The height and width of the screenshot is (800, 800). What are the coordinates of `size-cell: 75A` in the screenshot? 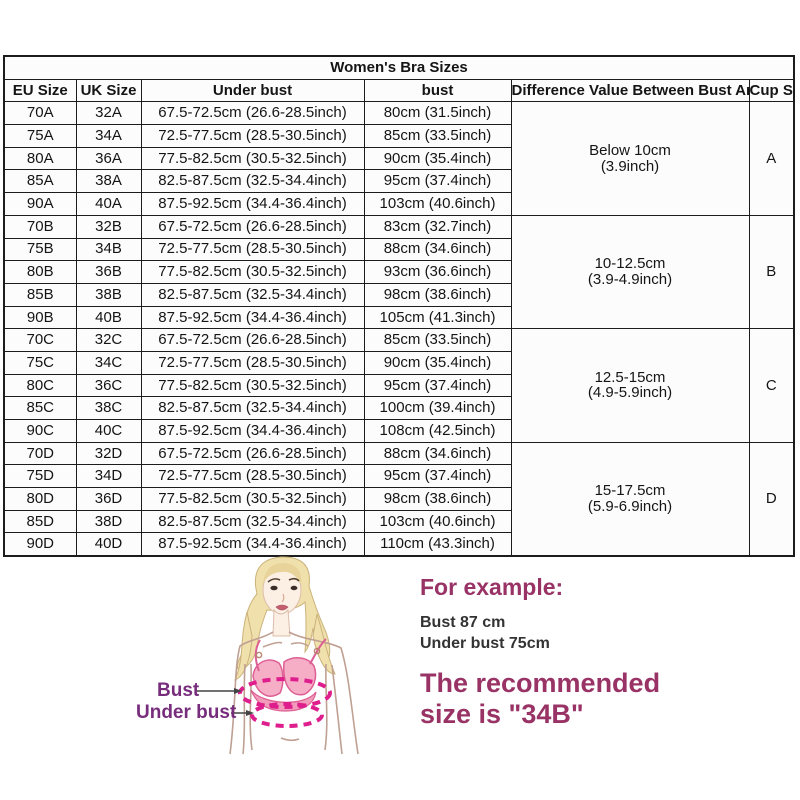 It's located at (40, 136).